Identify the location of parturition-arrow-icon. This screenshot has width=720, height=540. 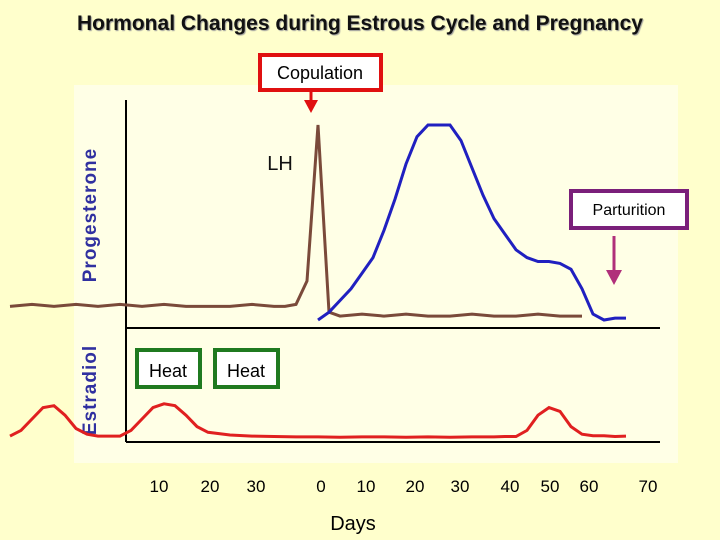
(614, 260).